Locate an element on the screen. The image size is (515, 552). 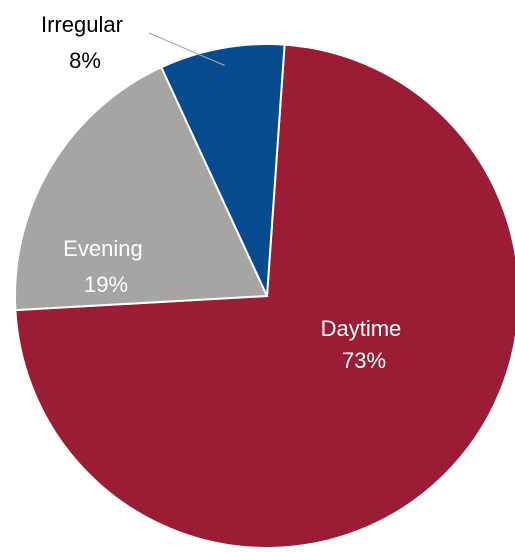
slice-percent-irregular: 8% is located at coordinates (85, 60).